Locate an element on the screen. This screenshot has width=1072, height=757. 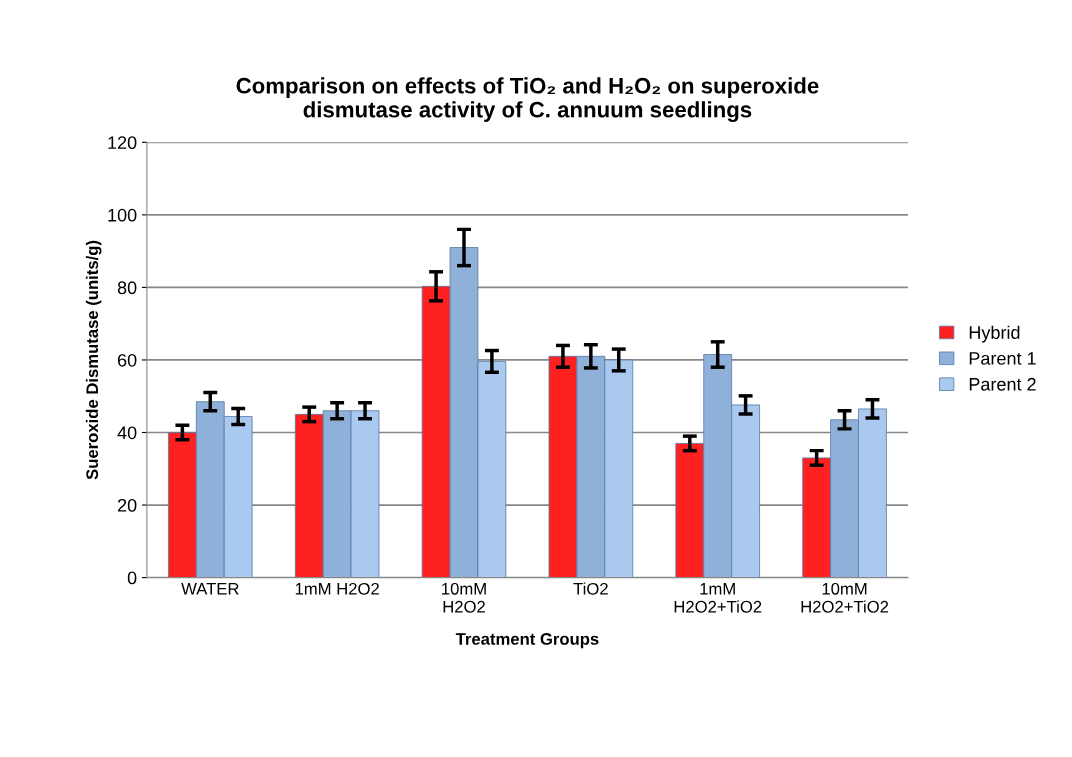
y-tick-label: 120 is located at coordinates (122, 143).